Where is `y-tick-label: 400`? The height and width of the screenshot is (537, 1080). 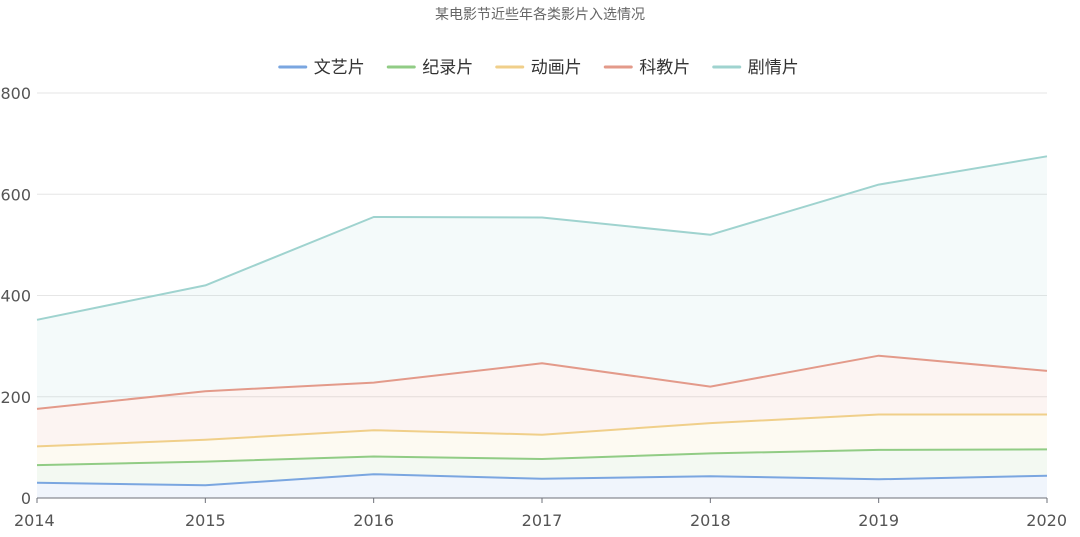
y-tick-label: 400 is located at coordinates (15, 296).